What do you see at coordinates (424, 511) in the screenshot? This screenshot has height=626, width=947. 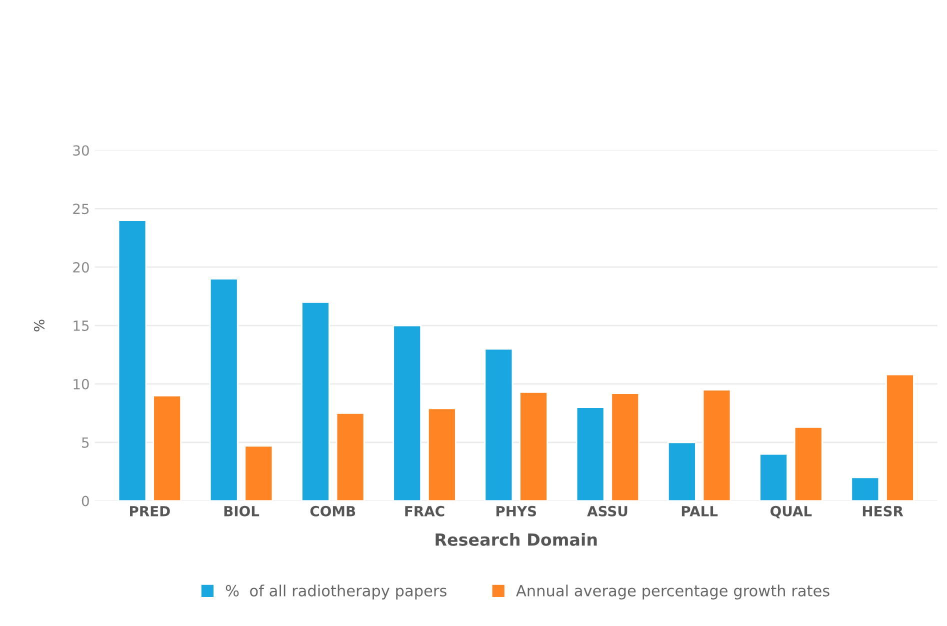 I see `x-tick-label: FRAC` at bounding box center [424, 511].